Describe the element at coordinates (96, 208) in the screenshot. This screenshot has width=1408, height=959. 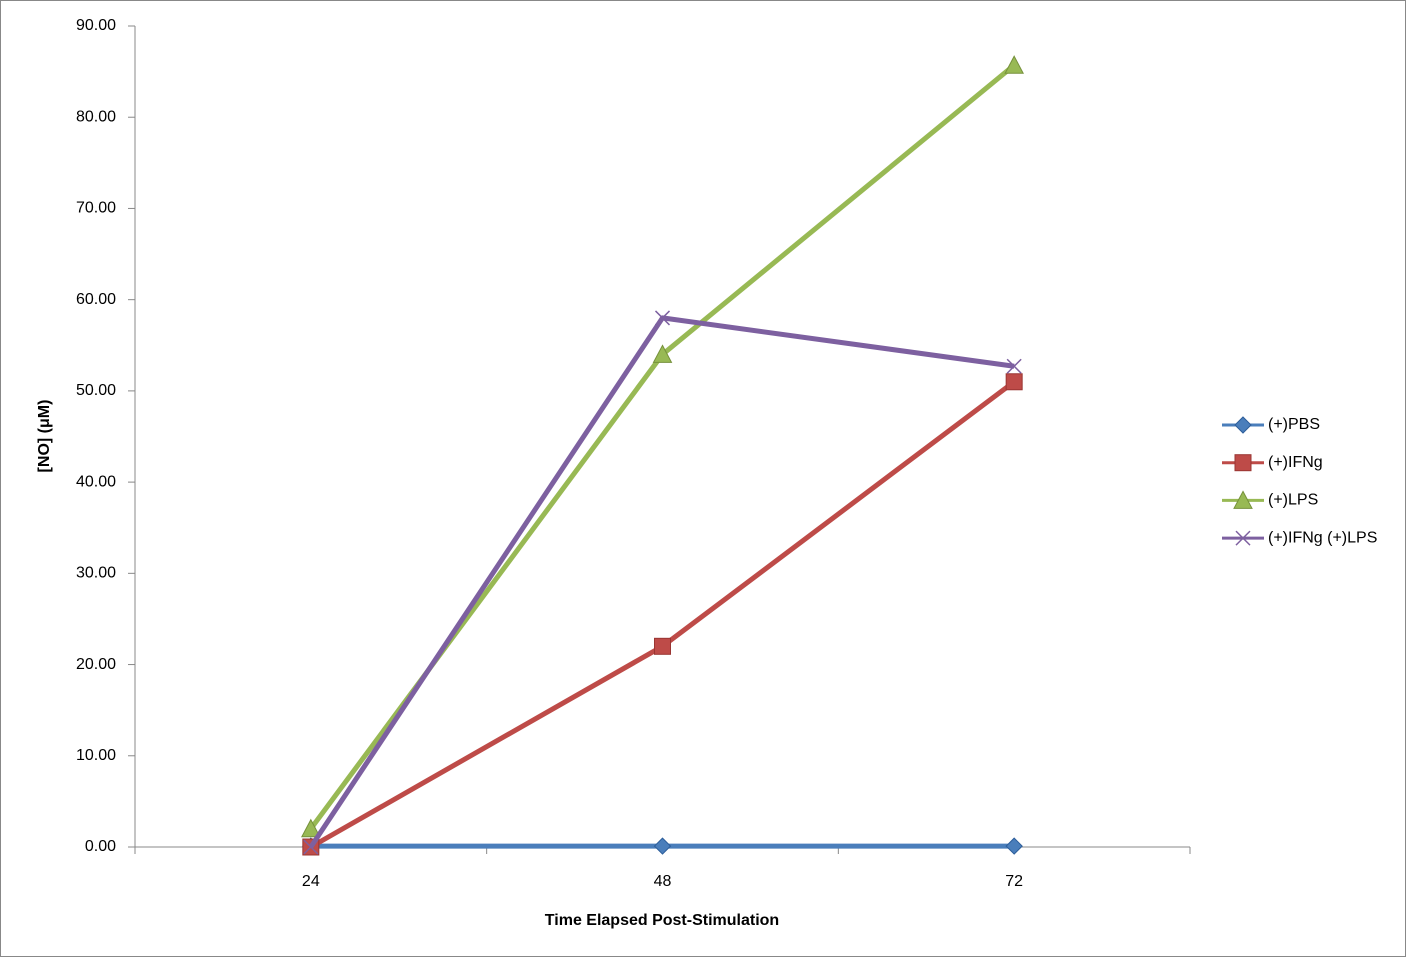
I see `y-tick-label: 70.00` at that location.